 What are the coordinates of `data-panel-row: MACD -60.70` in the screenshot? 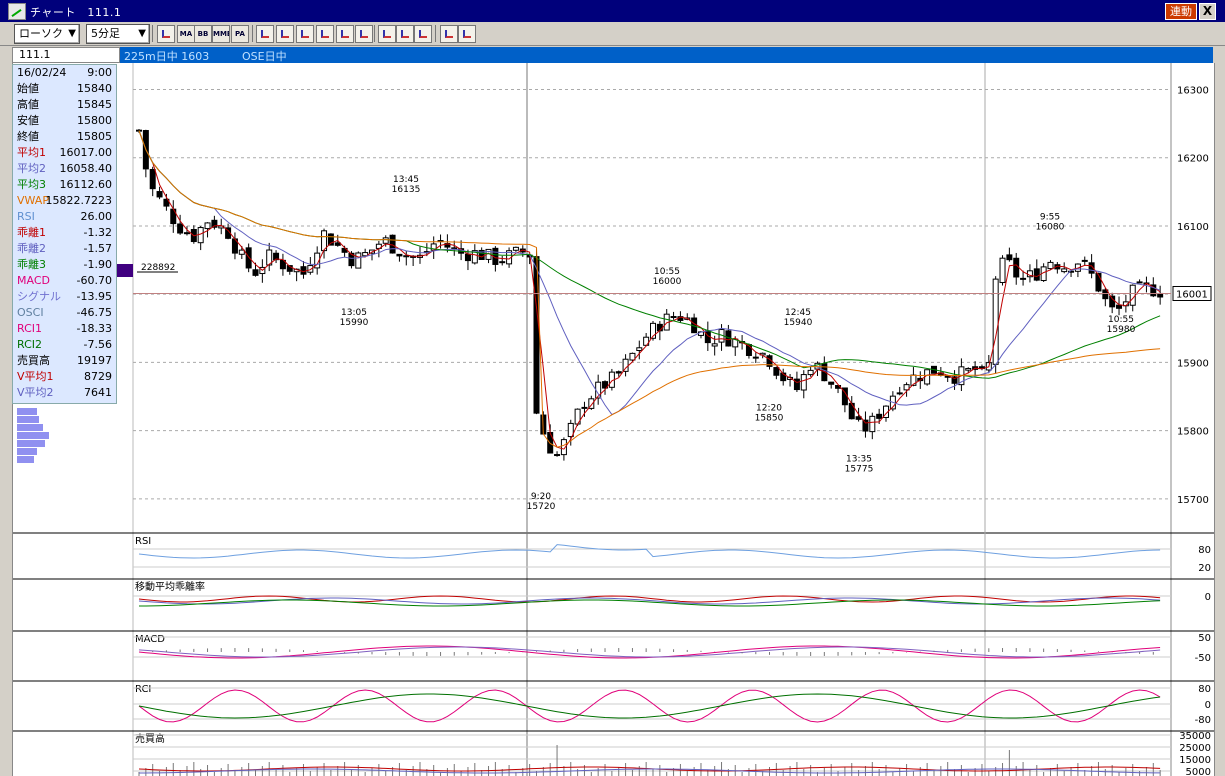 It's located at (64, 281).